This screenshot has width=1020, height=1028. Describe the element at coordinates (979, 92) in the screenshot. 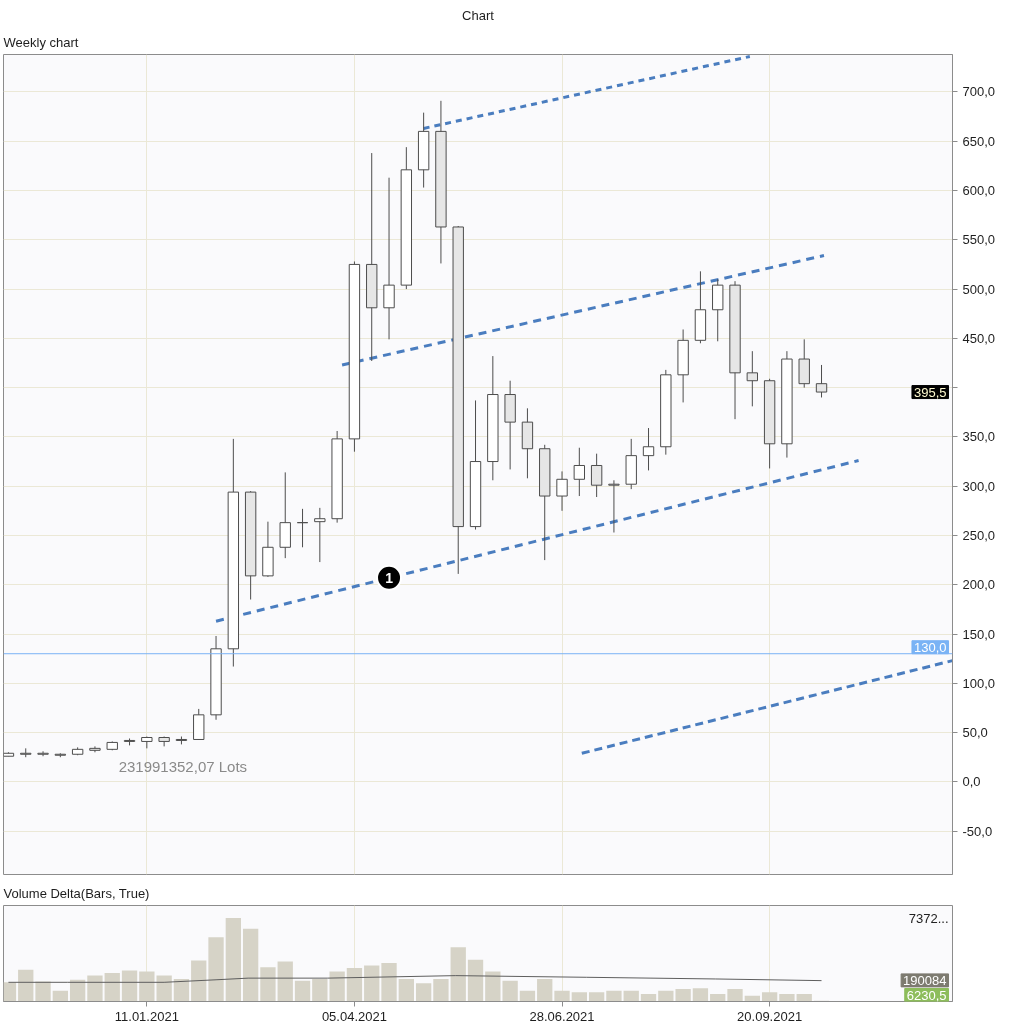

I see `y-tick-label: 700,0` at that location.